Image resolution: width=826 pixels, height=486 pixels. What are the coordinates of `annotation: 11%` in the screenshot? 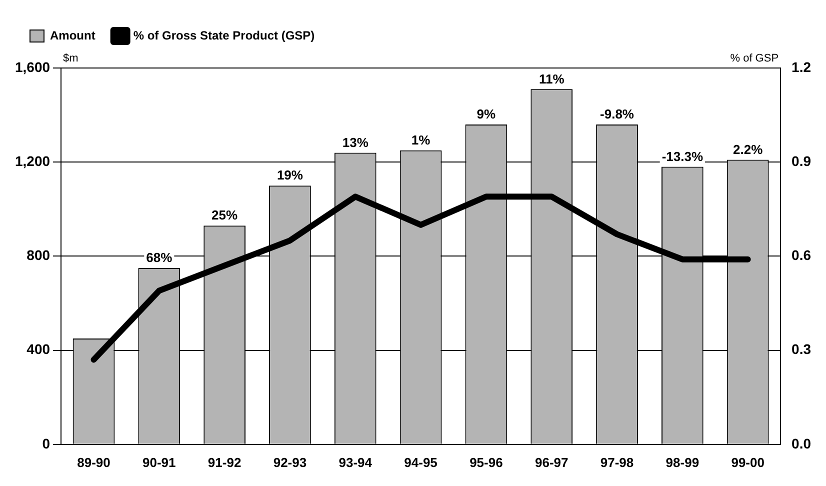 It's located at (551, 78).